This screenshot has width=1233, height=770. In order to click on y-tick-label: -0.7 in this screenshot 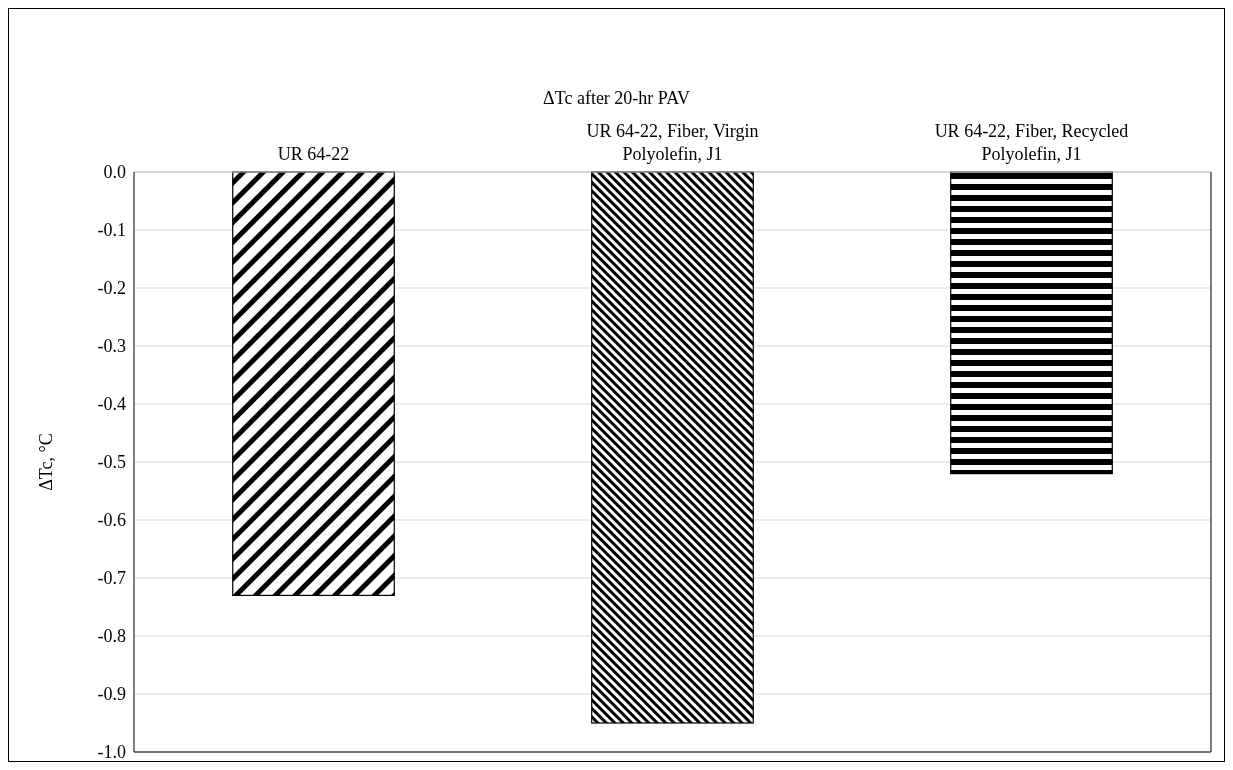, I will do `click(111, 578)`.